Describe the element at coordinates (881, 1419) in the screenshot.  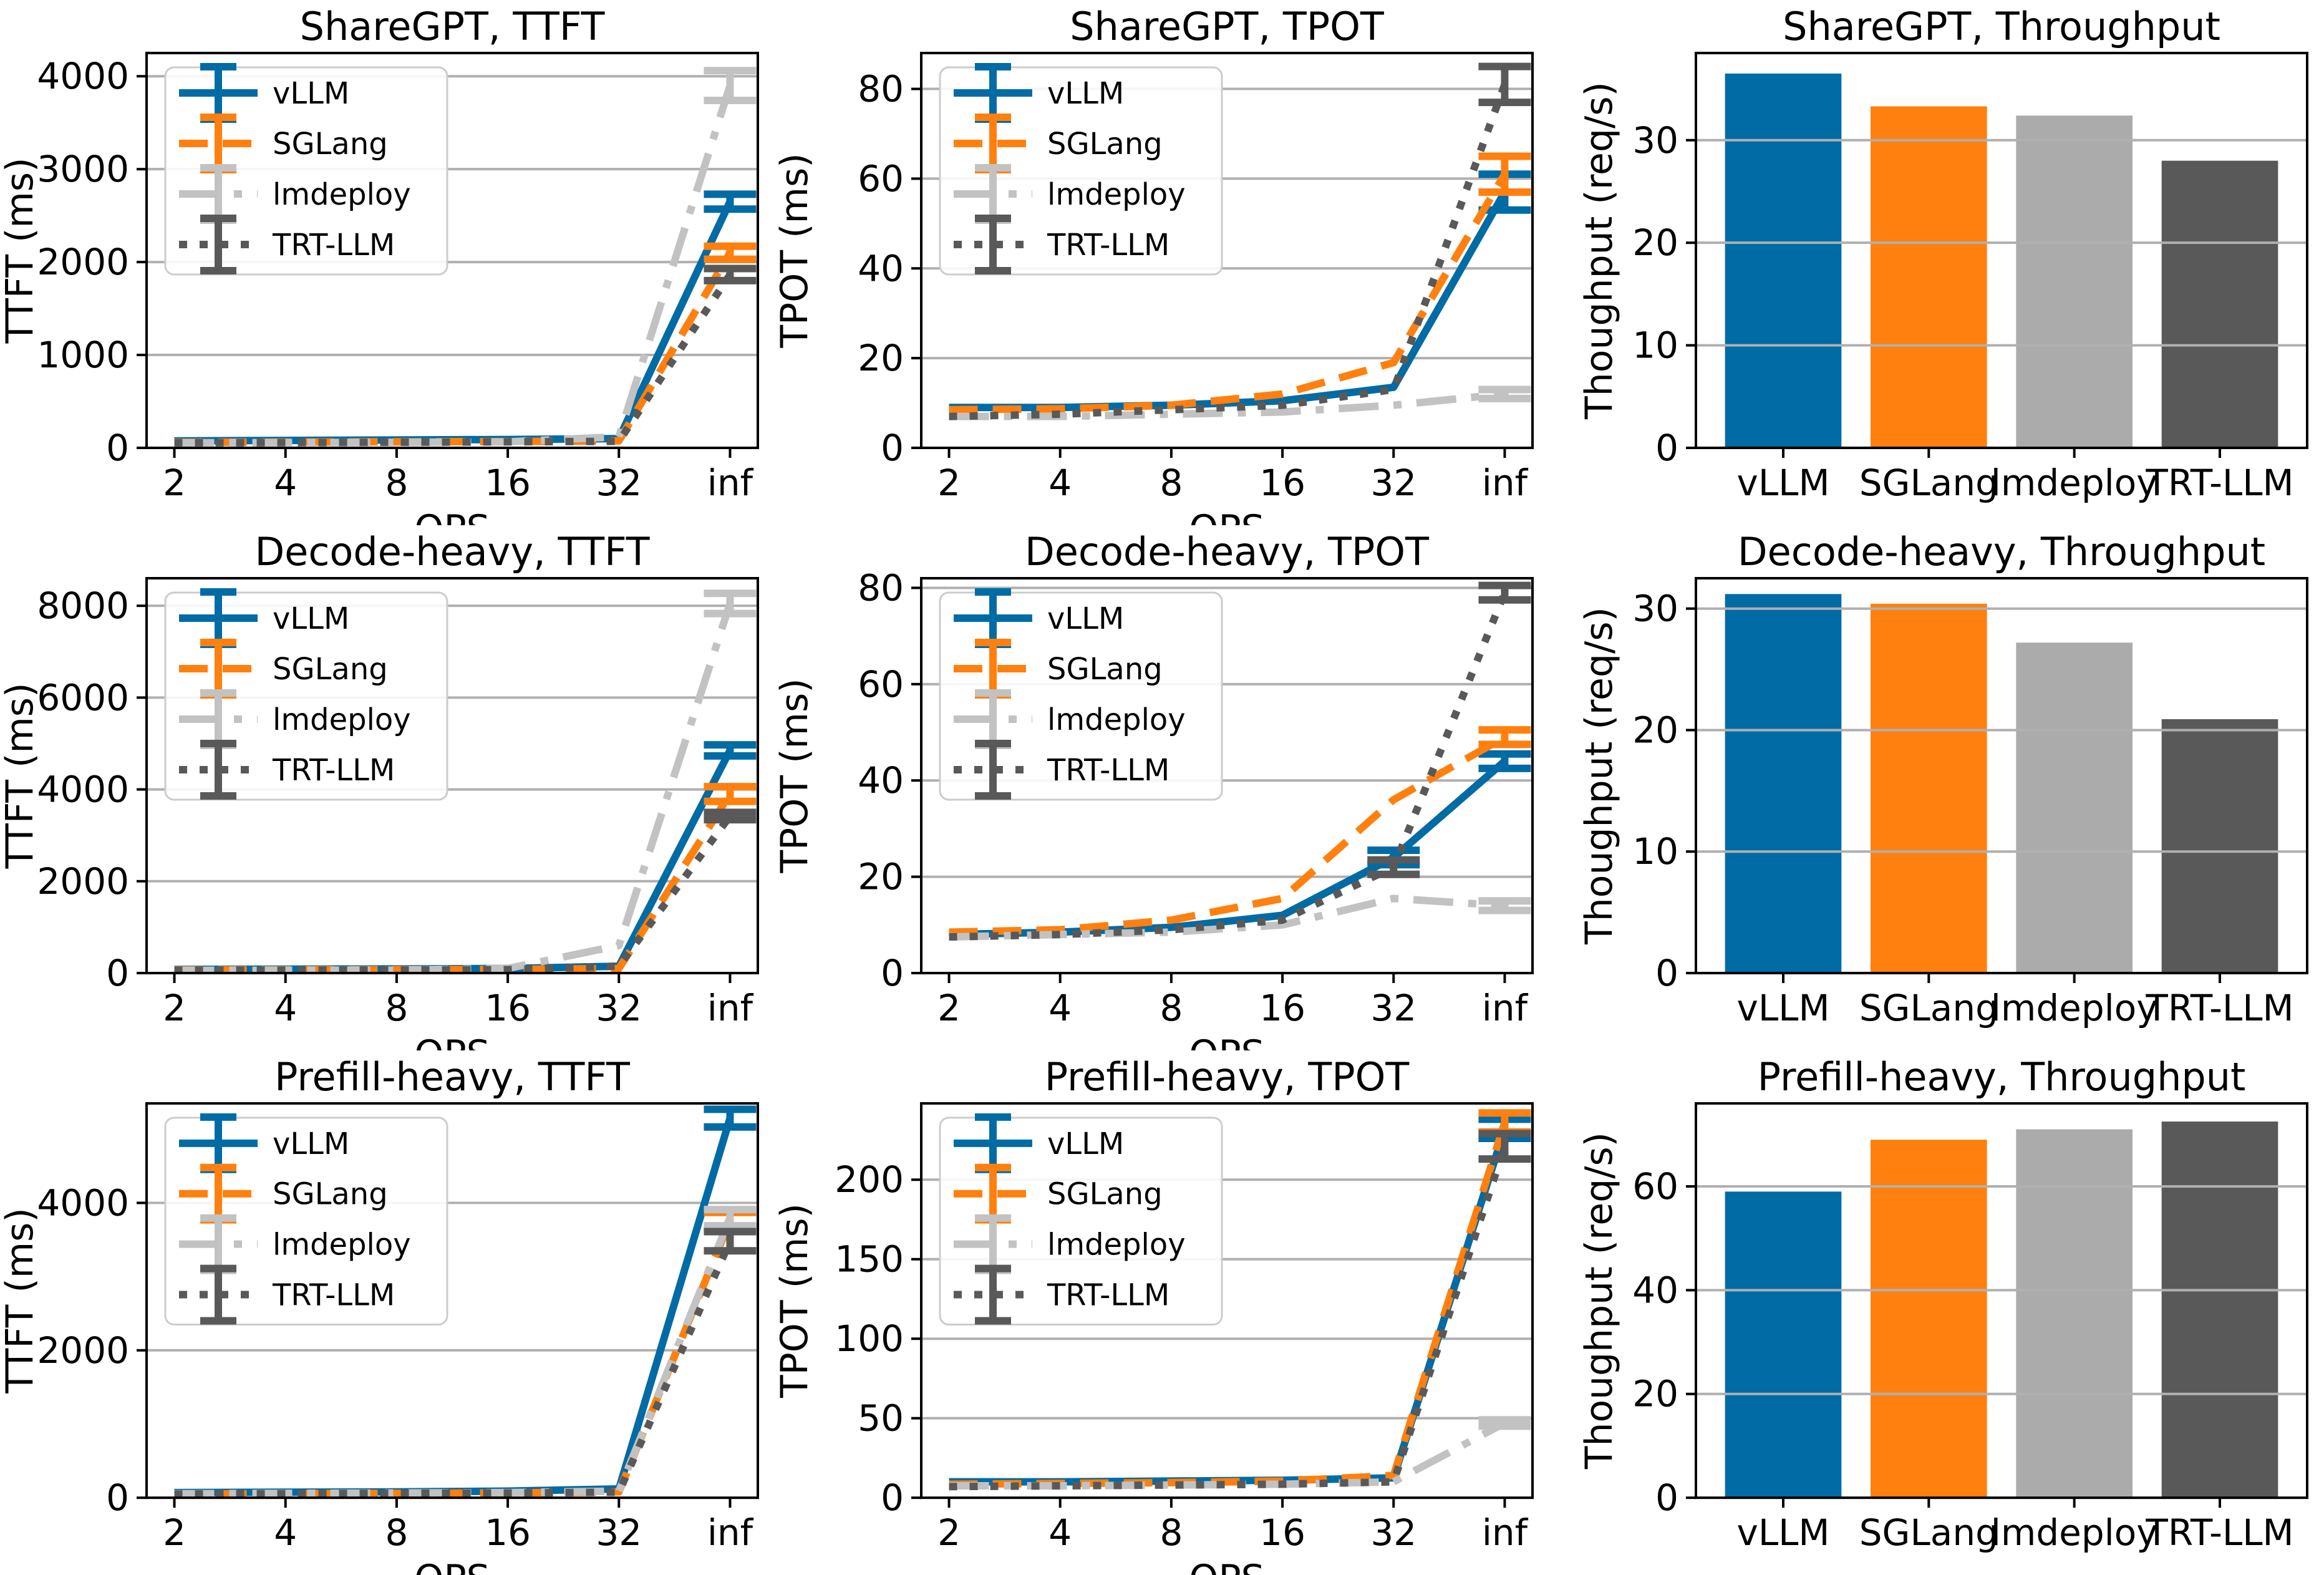
I see `y-tick-label: 50` at that location.